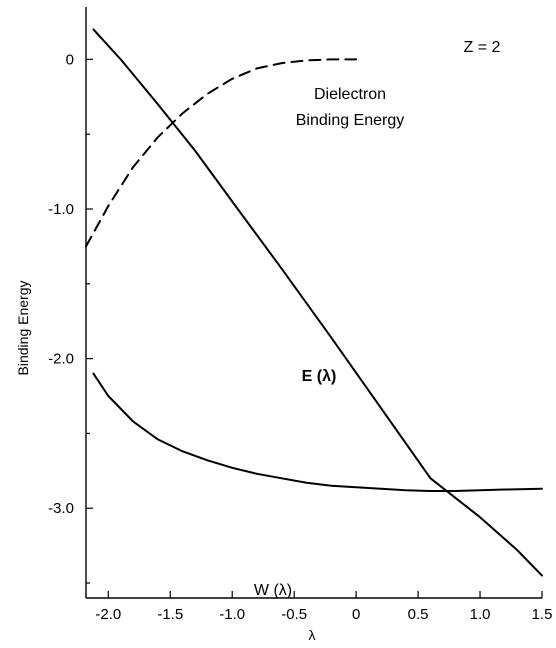  What do you see at coordinates (480, 614) in the screenshot?
I see `x-tick-label: 1.0` at bounding box center [480, 614].